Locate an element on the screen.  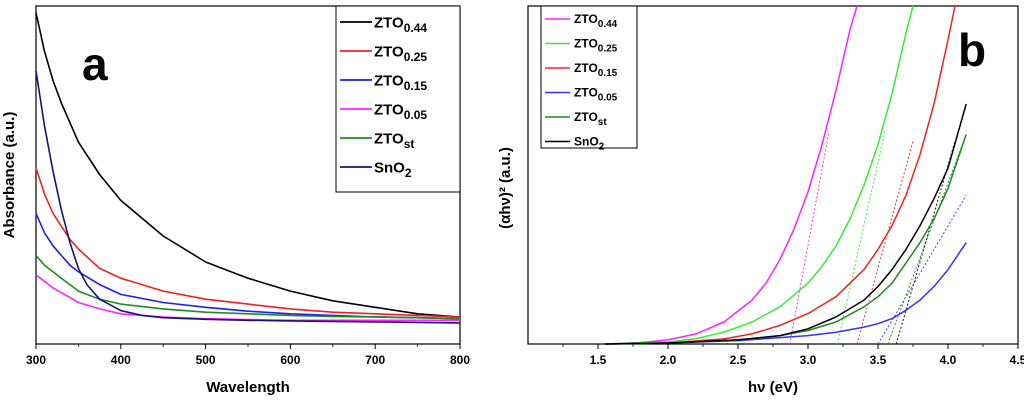
x-tick-label: 700 is located at coordinates (375, 360).